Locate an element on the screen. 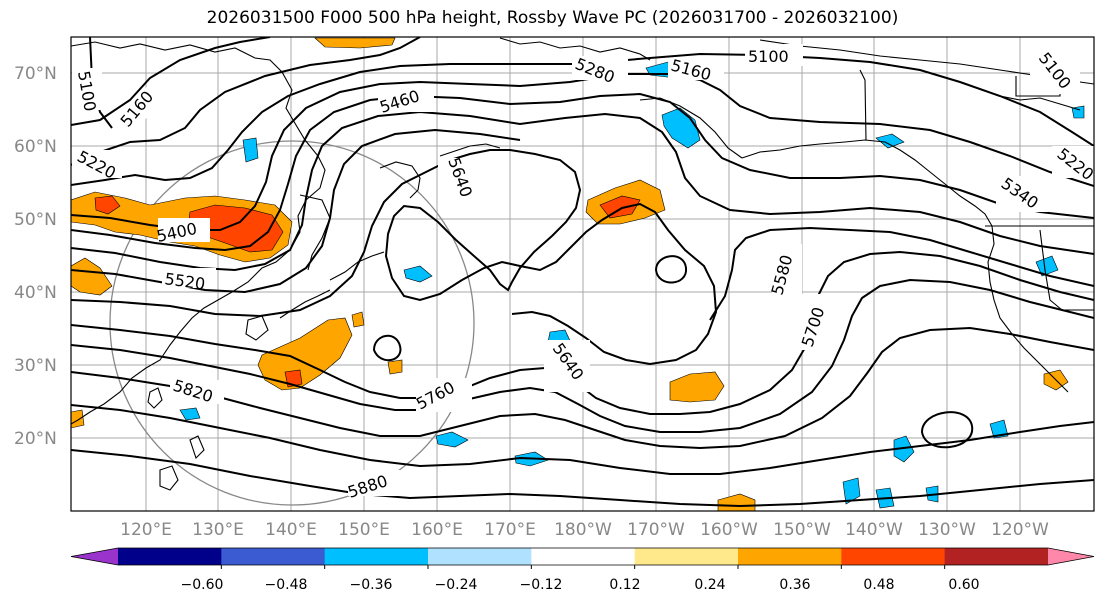 The height and width of the screenshot is (604, 1105). colorbar-tick-label: 0.36 is located at coordinates (794, 585).